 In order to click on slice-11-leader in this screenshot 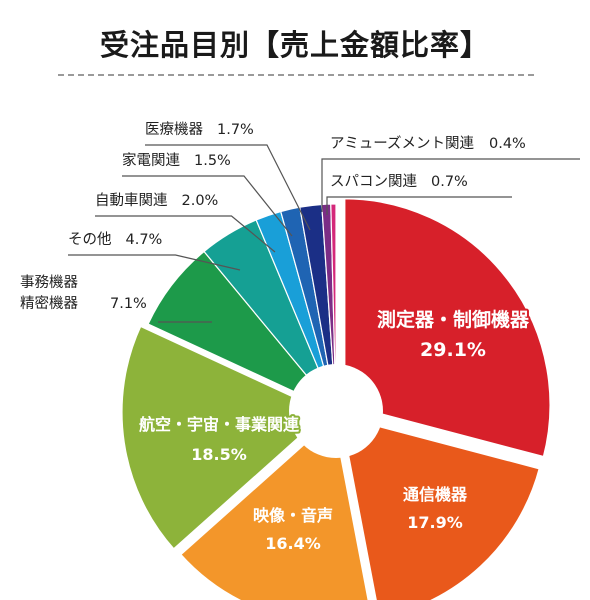, I will do `click(450, 185)`.